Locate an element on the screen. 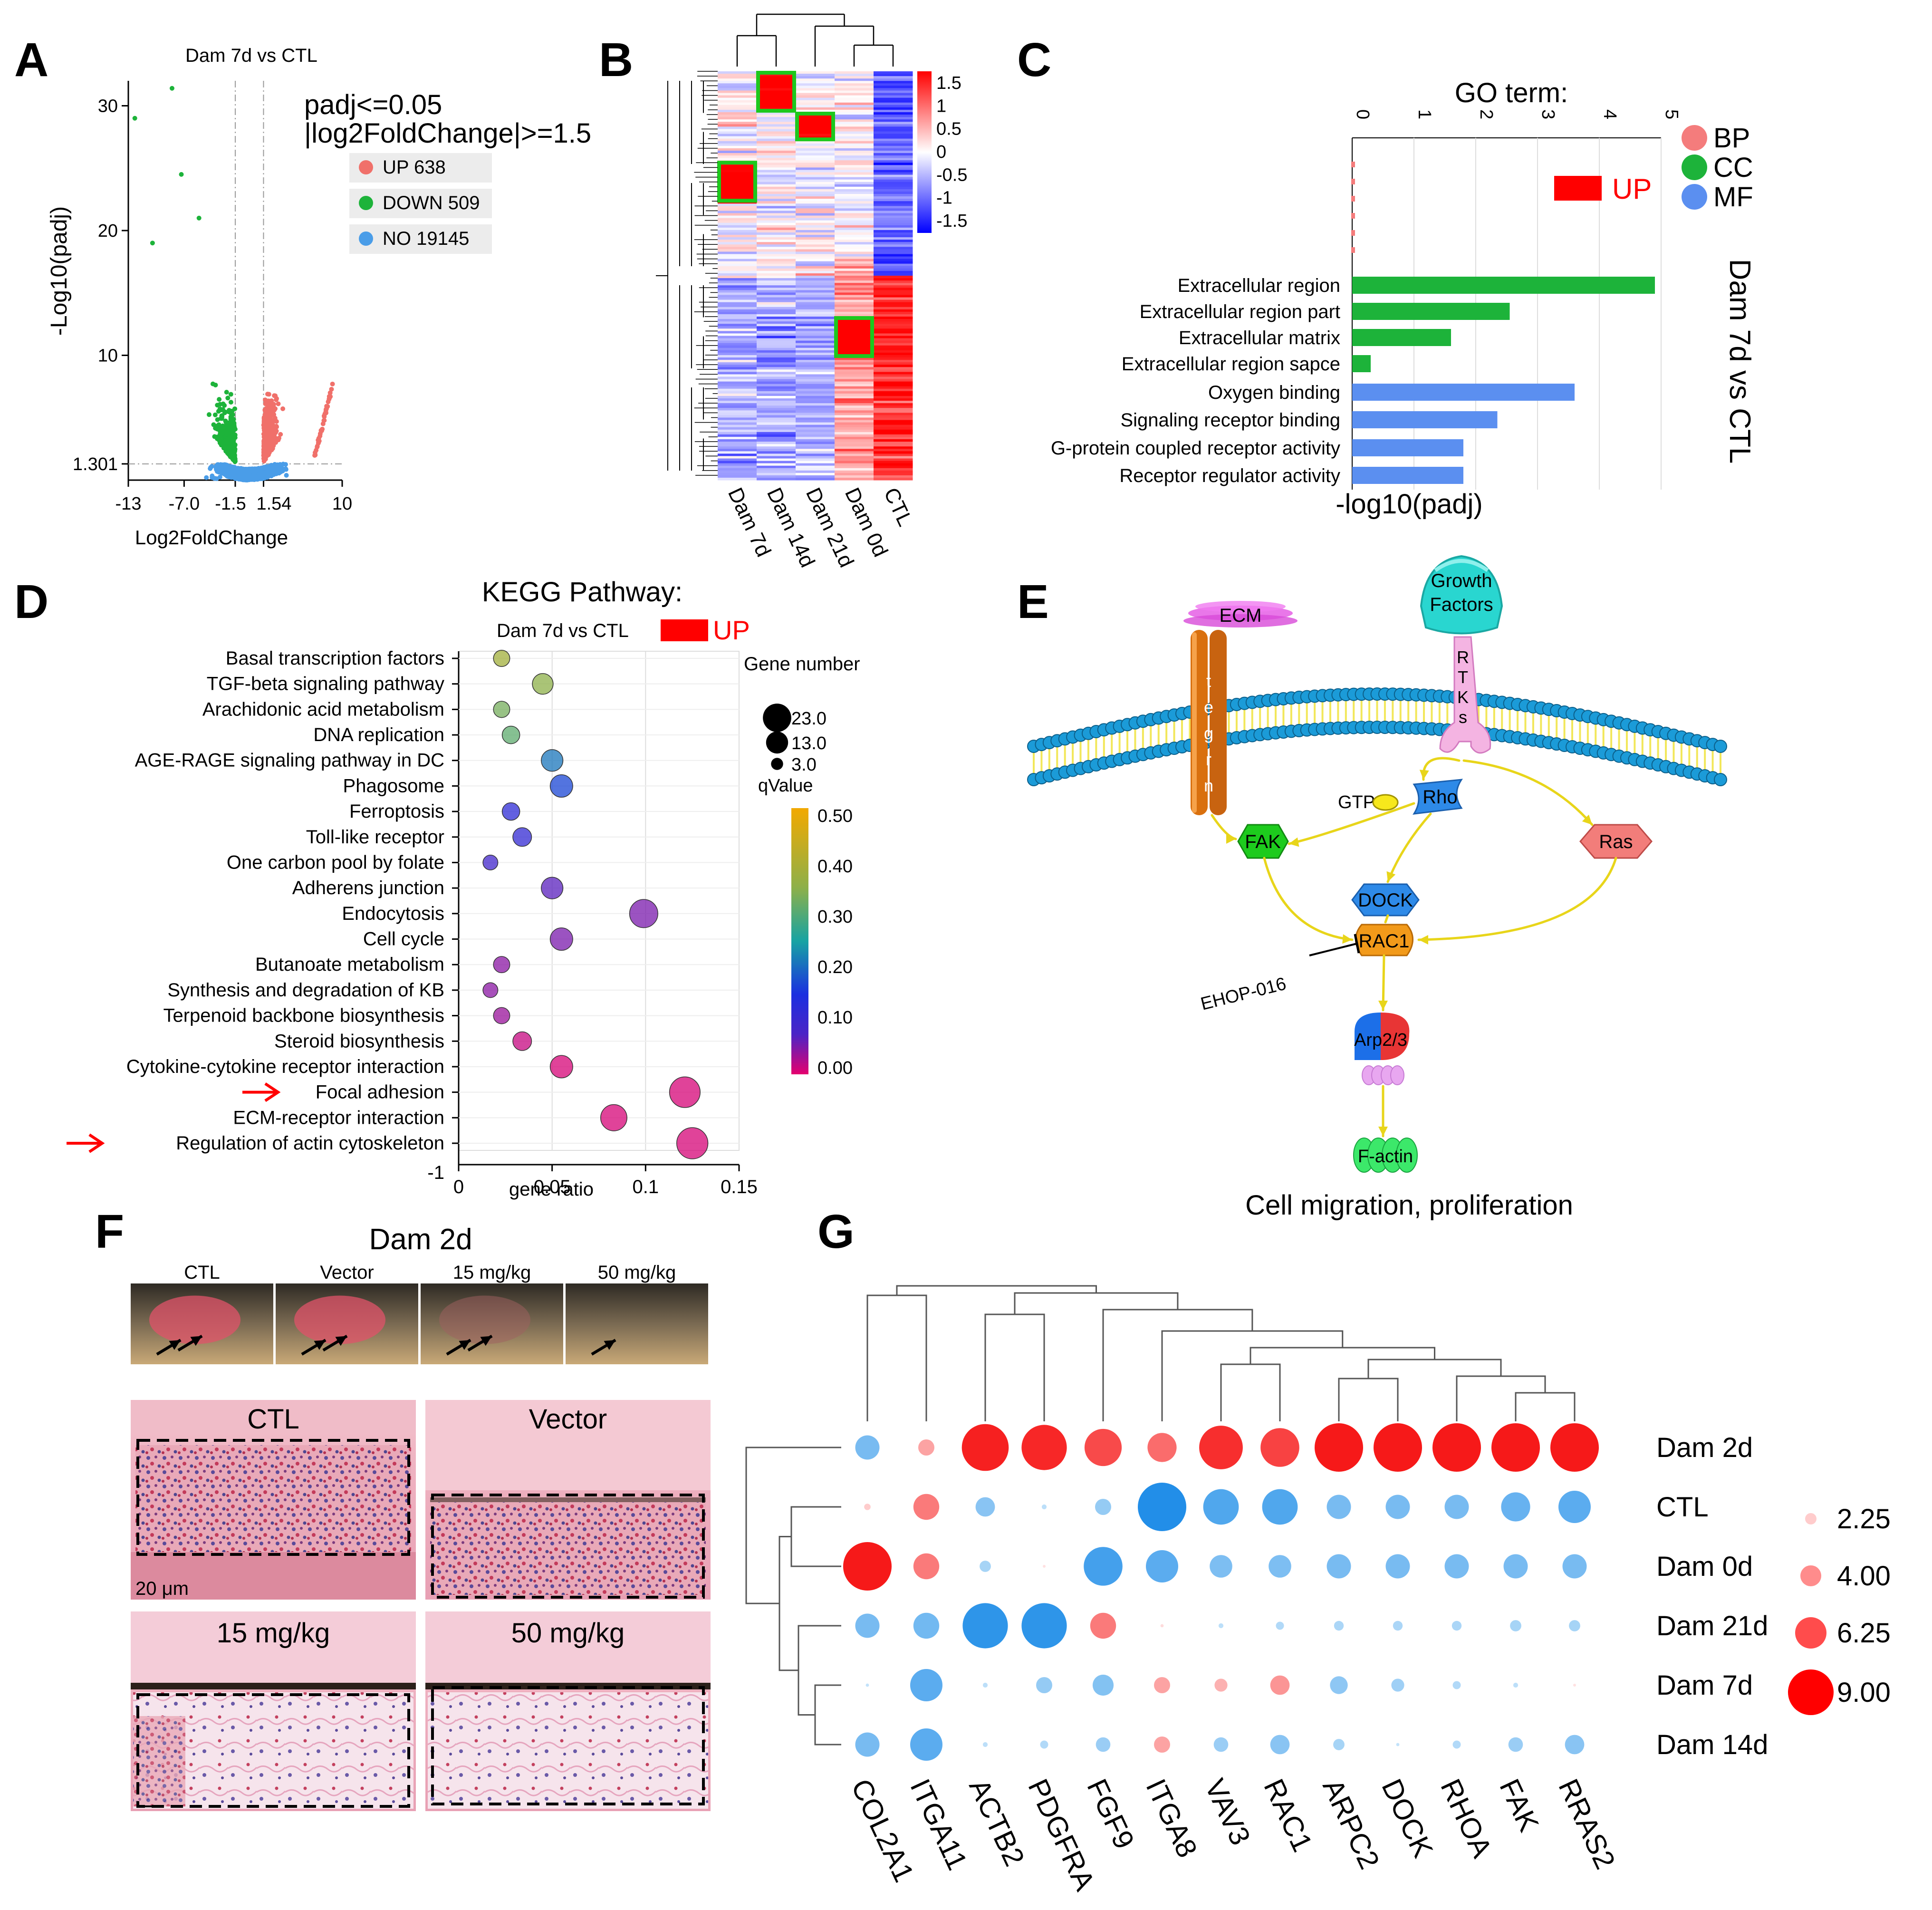 This screenshot has width=1932, height=1910. go-category-label: Oxygen binding is located at coordinates (1274, 393).